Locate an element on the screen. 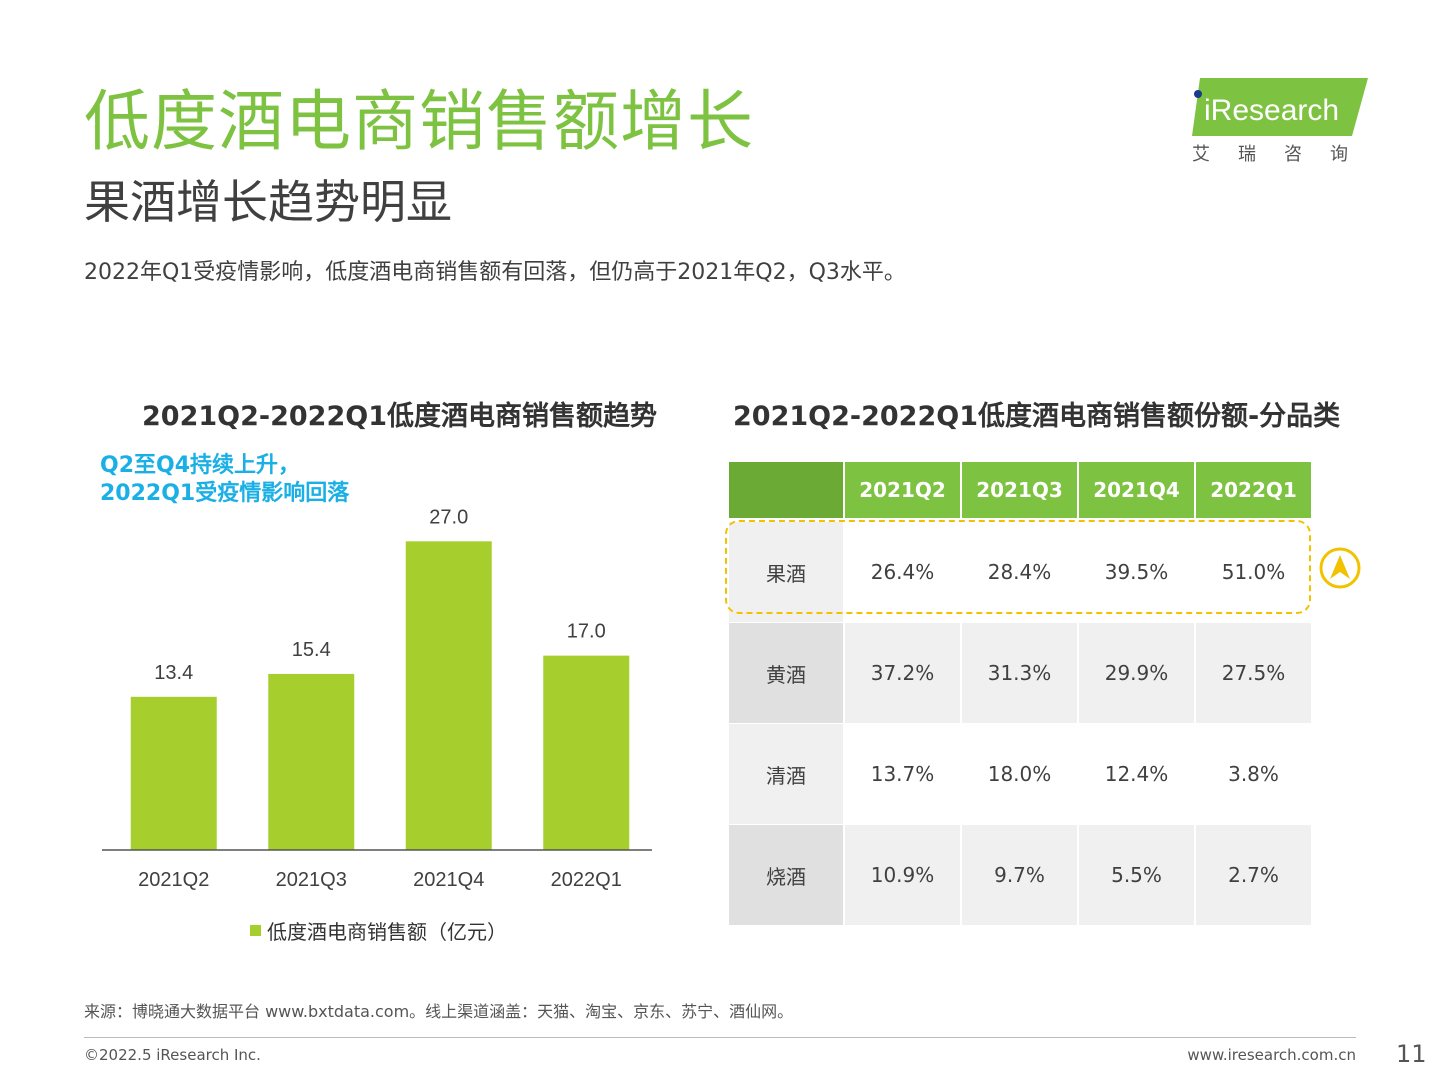  up-arrow-icon is located at coordinates (1340, 568).